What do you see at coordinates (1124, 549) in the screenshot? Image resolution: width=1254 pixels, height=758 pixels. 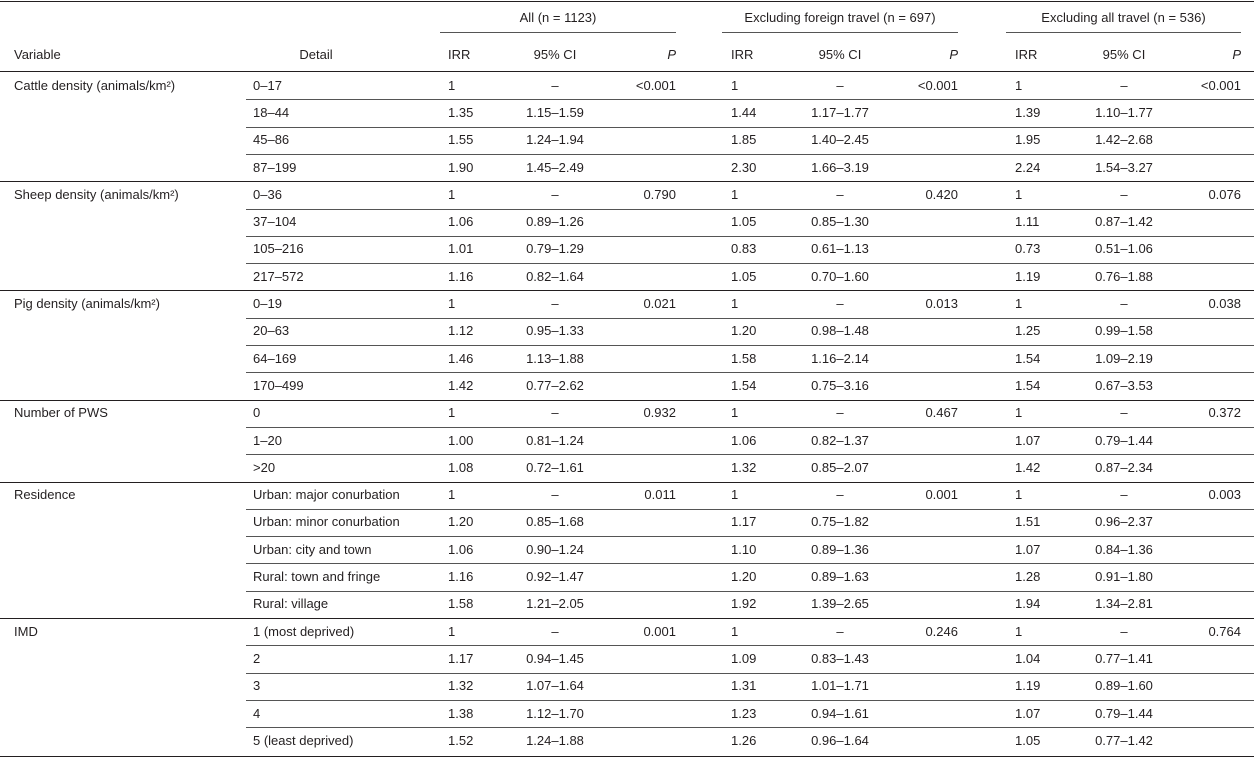 I see `ci: 0.84–1.36` at bounding box center [1124, 549].